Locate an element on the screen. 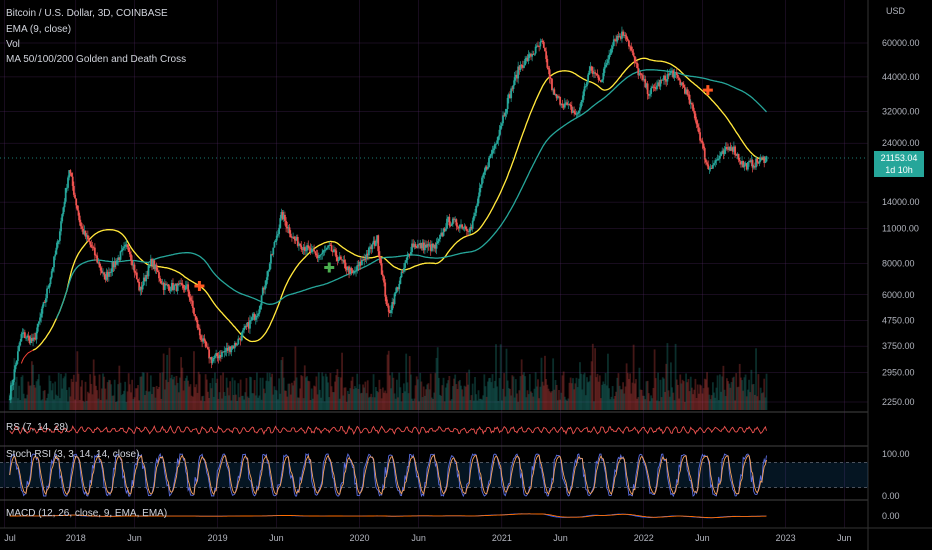 The height and width of the screenshot is (550, 932). rsi-pane-label: RS (7, 14, 28) is located at coordinates (37, 427).